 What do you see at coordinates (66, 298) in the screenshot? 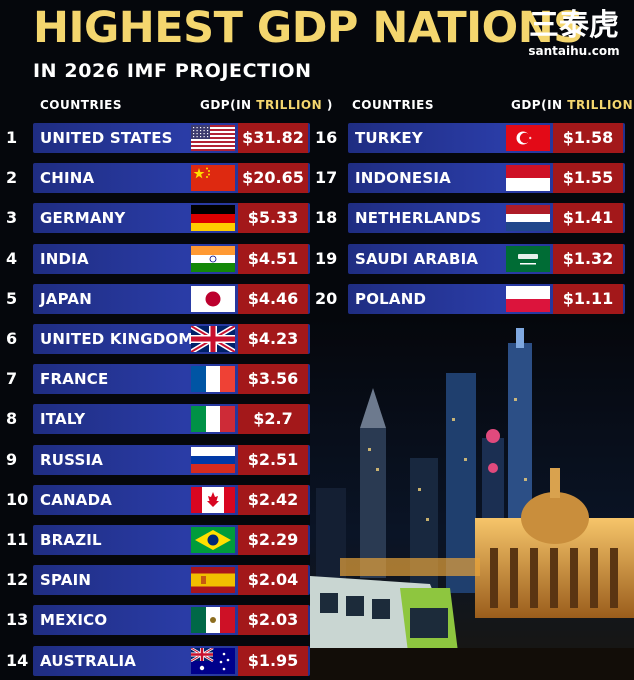
I see `country-name: JAPAN` at bounding box center [66, 298].